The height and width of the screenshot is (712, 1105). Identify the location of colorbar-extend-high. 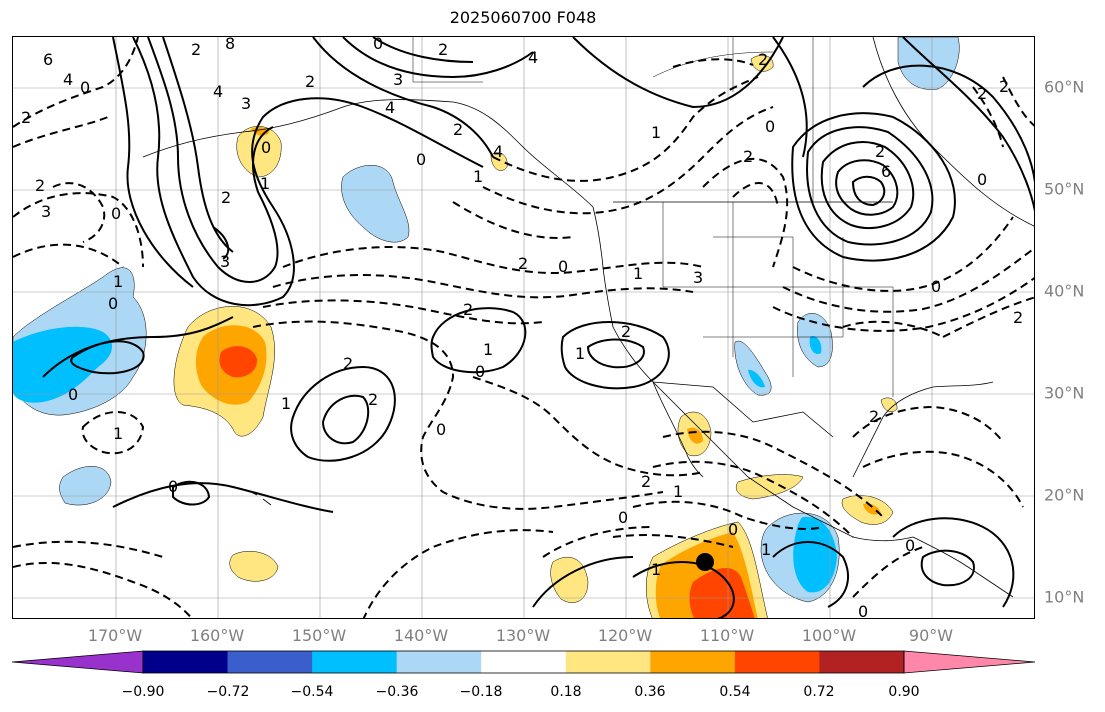
(969, 662).